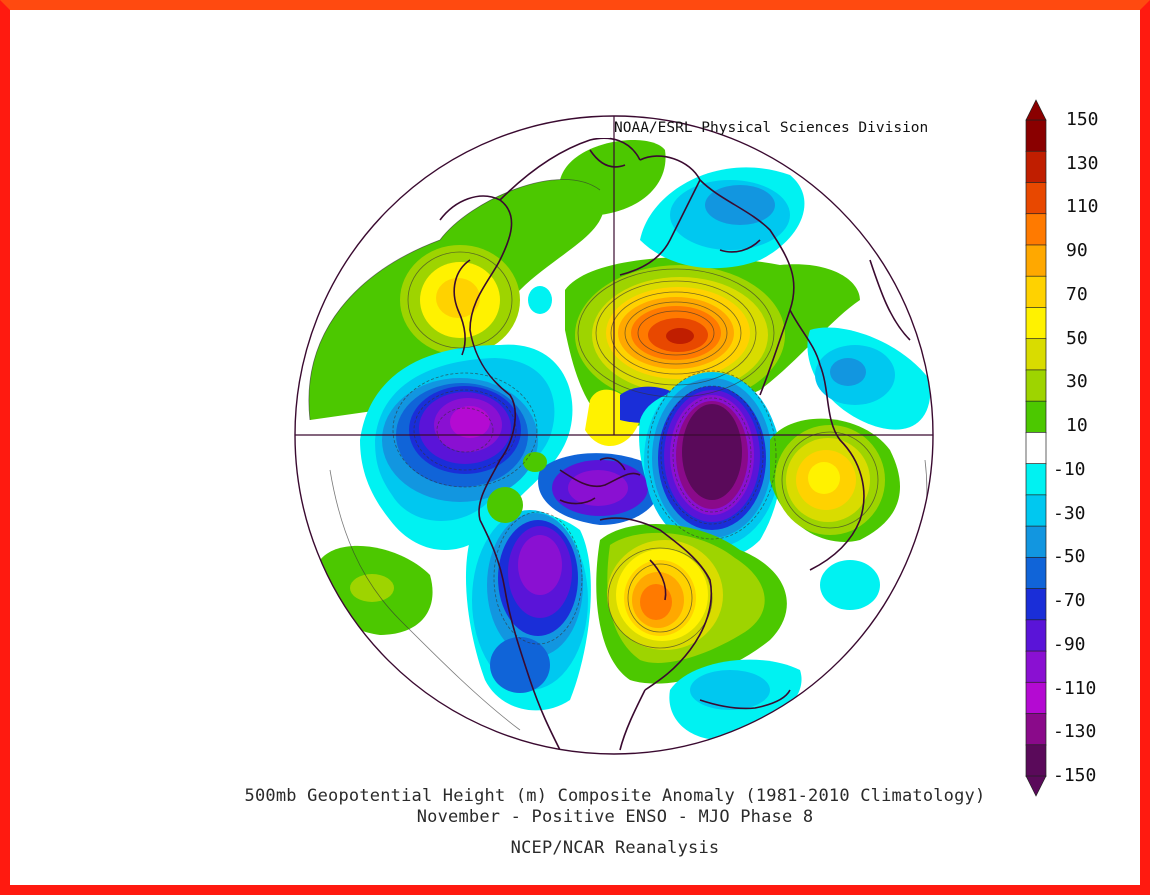 The height and width of the screenshot is (895, 1150). What do you see at coordinates (1069, 513) in the screenshot?
I see `colorbar-label: -30` at bounding box center [1069, 513].